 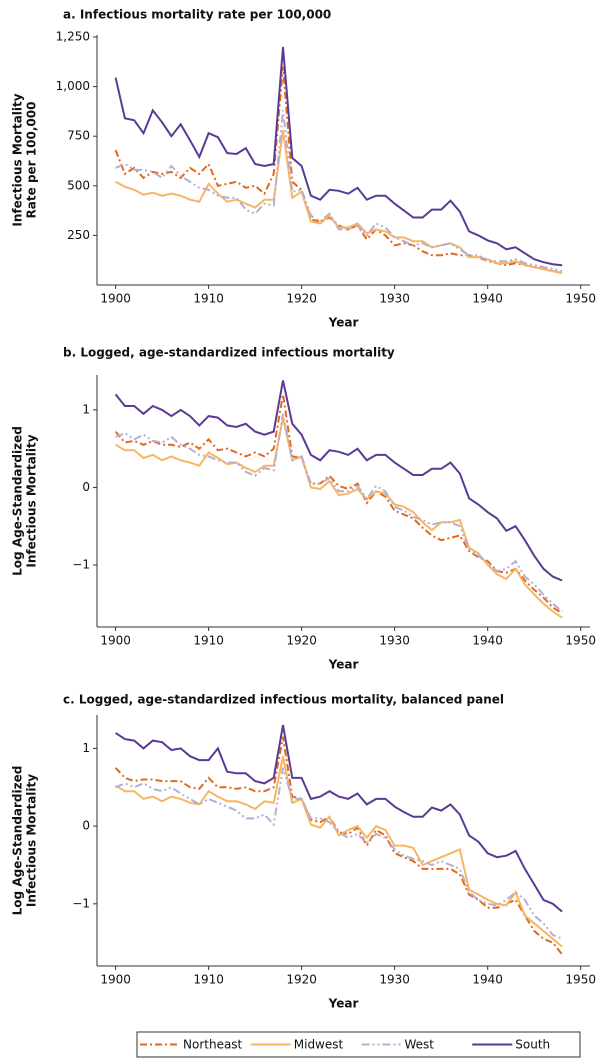 I want to click on y-axis-title: Rate per 100,000, so click(x=32, y=160).